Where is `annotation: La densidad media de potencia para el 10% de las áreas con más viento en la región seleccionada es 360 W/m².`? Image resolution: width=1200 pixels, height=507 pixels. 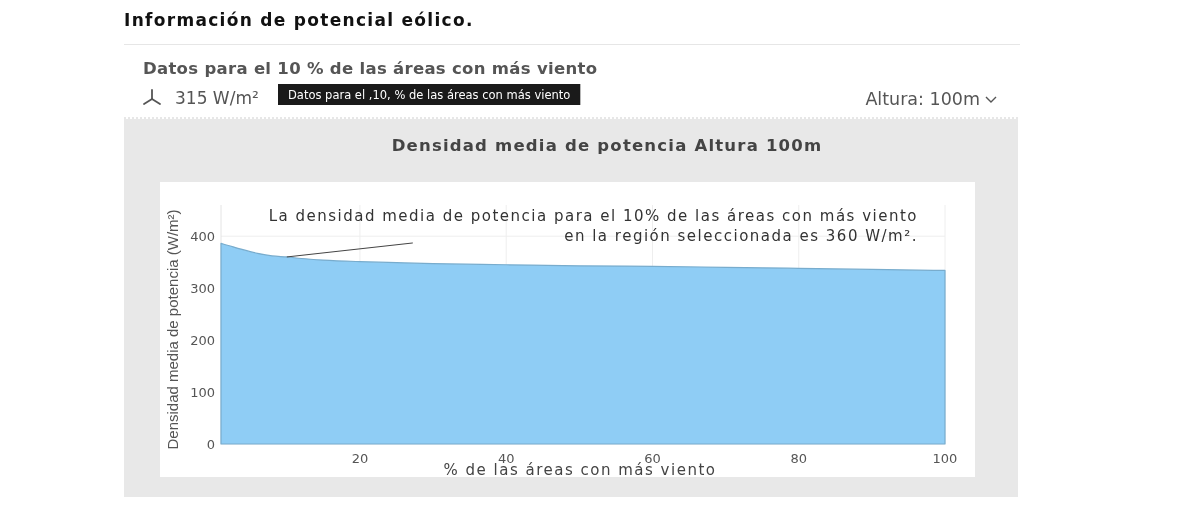 annotation: La densidad media de potencia para el 10% de las áreas con más viento en la región seleccionada es 360 W/m². is located at coordinates (593, 226).